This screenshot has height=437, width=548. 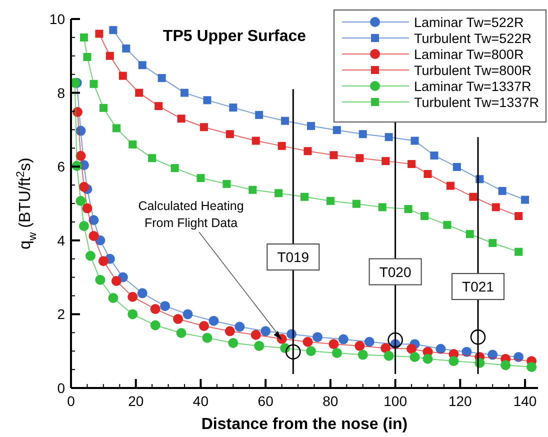 What do you see at coordinates (71, 401) in the screenshot?
I see `x-tick-label: 0` at bounding box center [71, 401].